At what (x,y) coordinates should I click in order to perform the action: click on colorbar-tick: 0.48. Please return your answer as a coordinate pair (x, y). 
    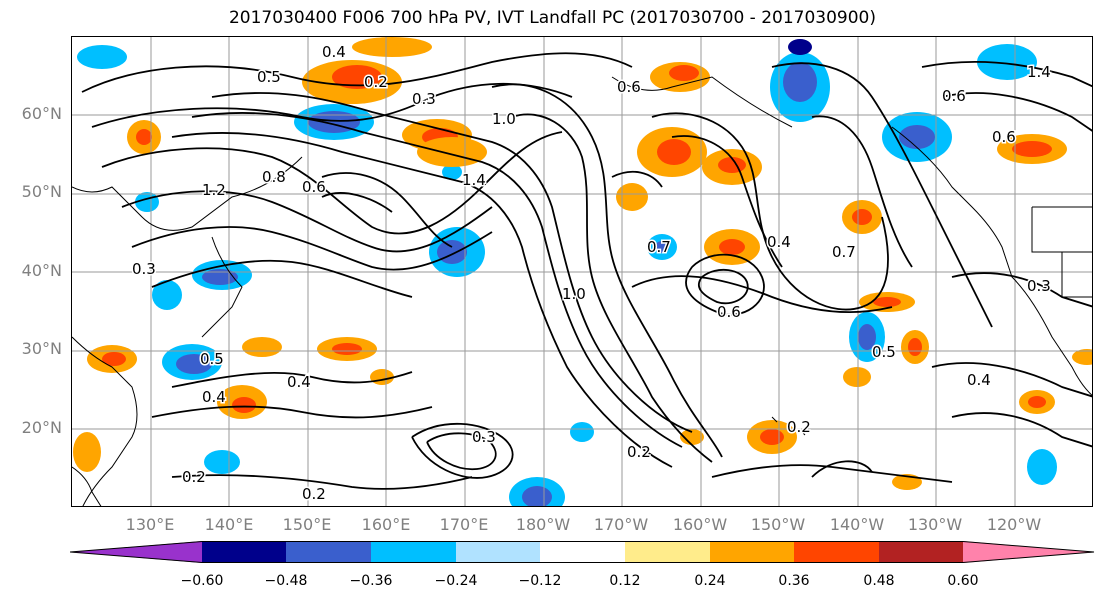
    Looking at the image, I should click on (879, 581).